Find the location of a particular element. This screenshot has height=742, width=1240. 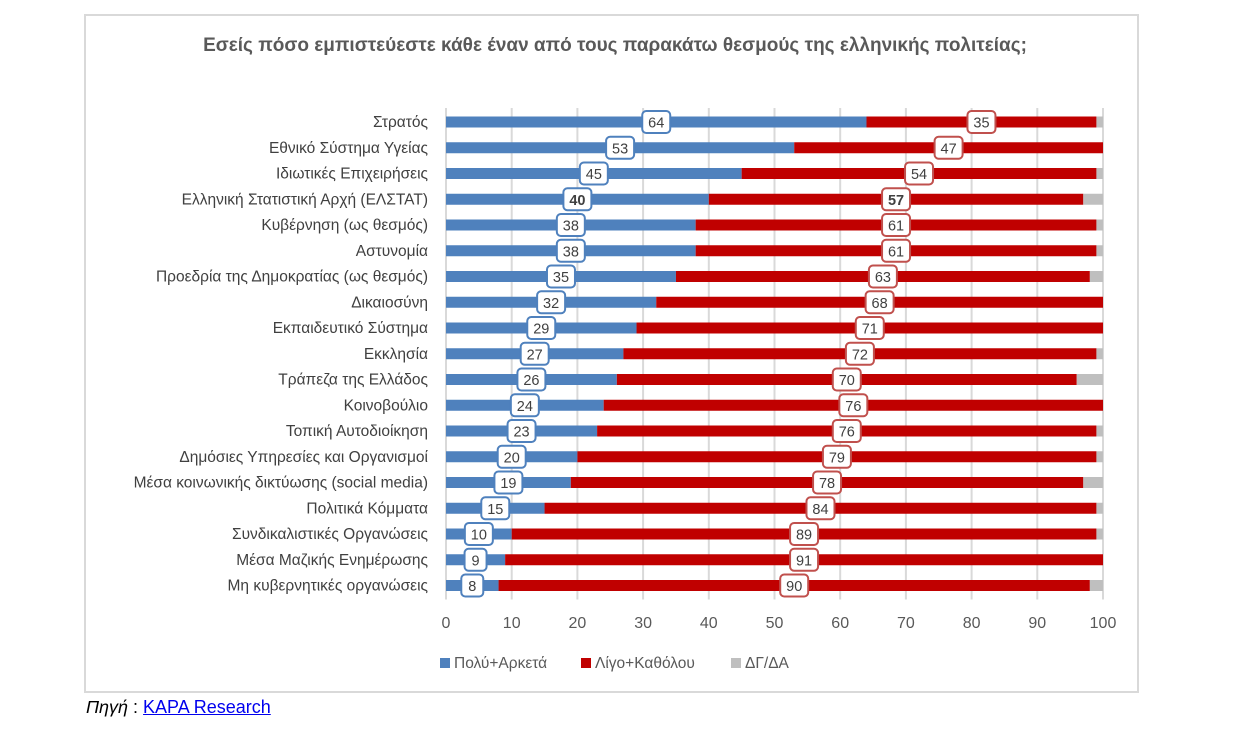

data-label: 54 is located at coordinates (919, 175).